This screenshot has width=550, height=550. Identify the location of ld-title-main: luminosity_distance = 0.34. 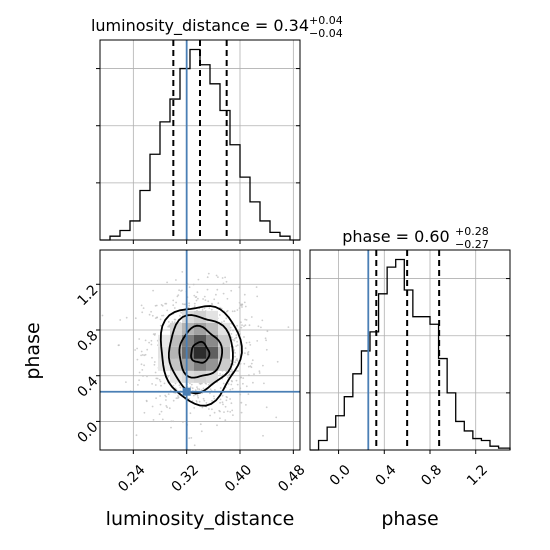
(200, 26).